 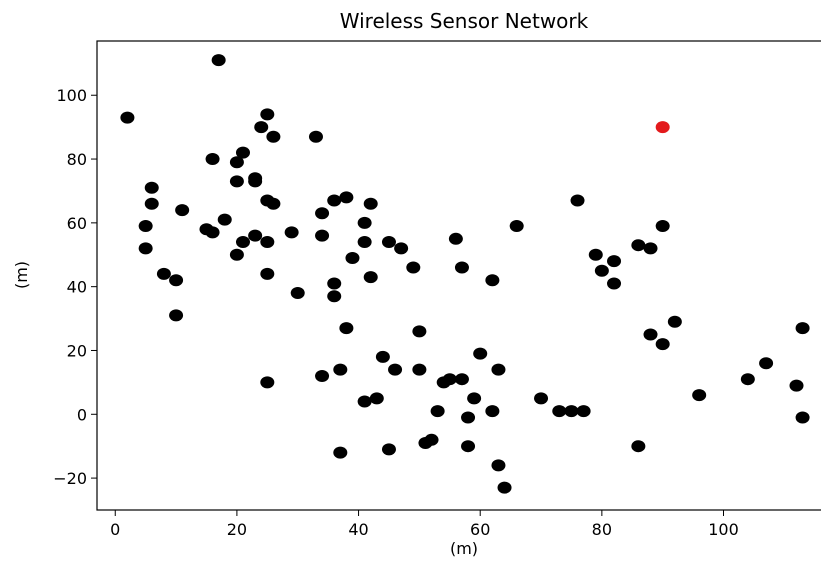 What do you see at coordinates (602, 529) in the screenshot?
I see `x-tick-label: 80` at bounding box center [602, 529].